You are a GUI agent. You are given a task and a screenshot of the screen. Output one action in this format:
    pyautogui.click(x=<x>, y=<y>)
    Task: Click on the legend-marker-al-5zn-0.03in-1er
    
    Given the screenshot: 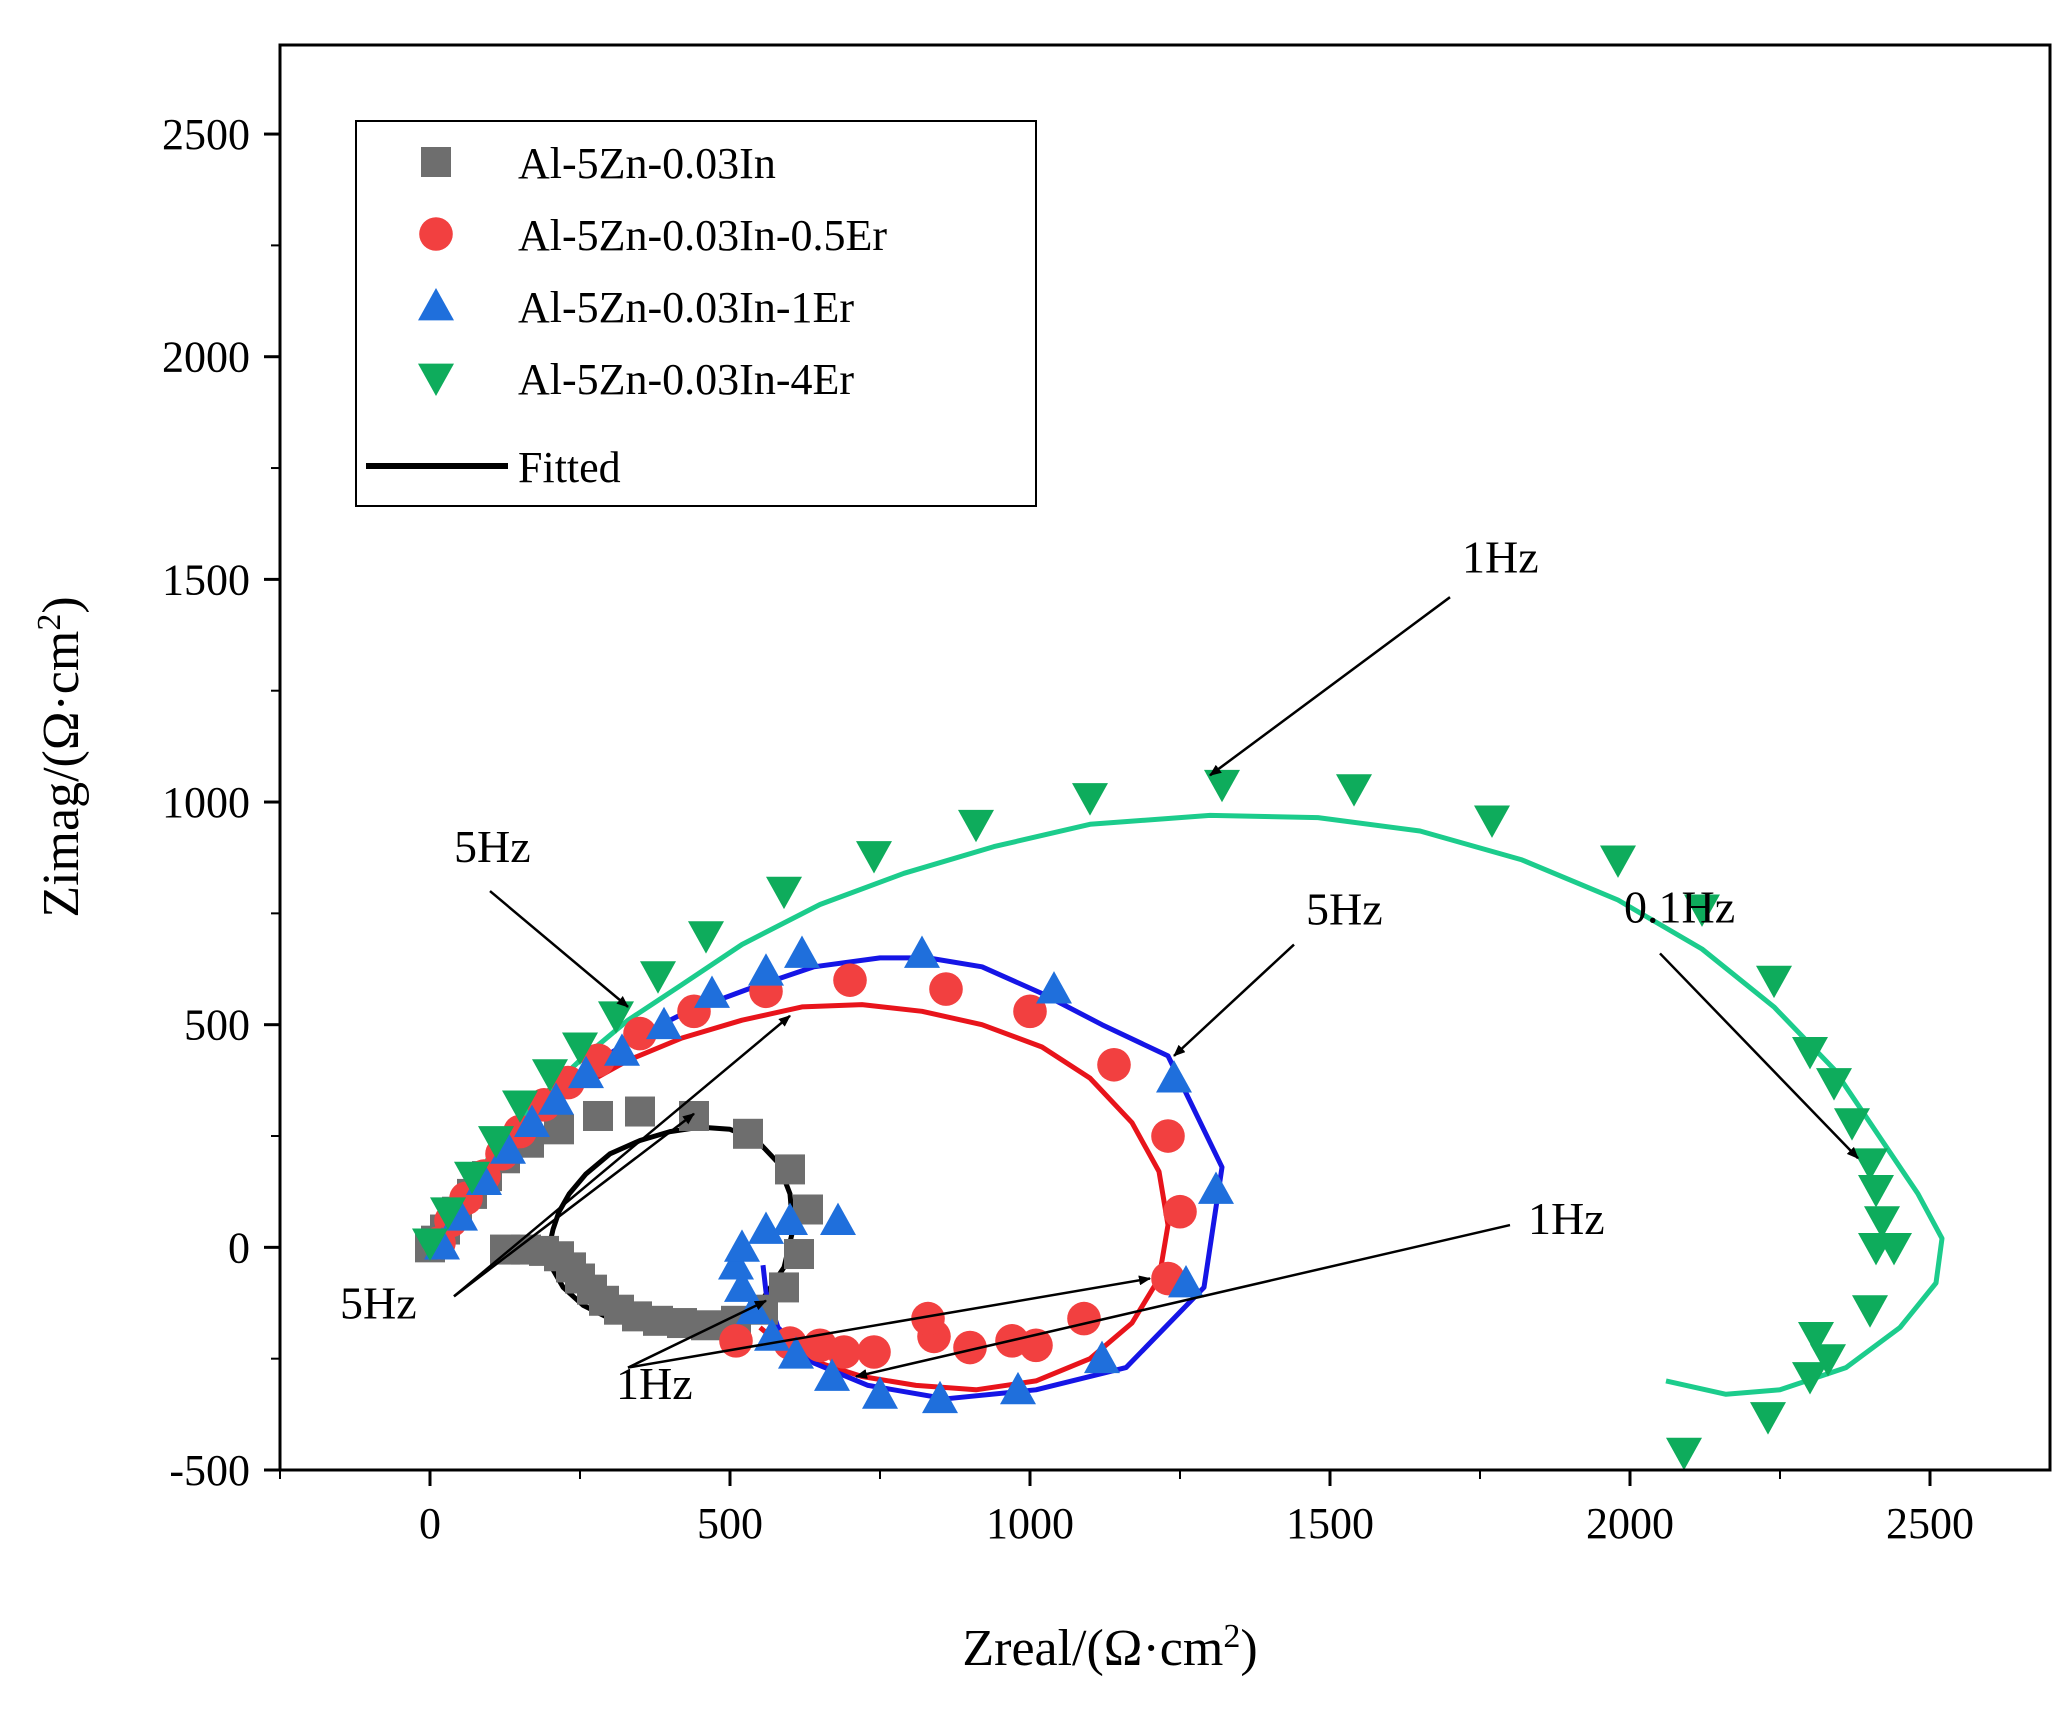 What is the action you would take?
    pyautogui.click(x=436, y=304)
    